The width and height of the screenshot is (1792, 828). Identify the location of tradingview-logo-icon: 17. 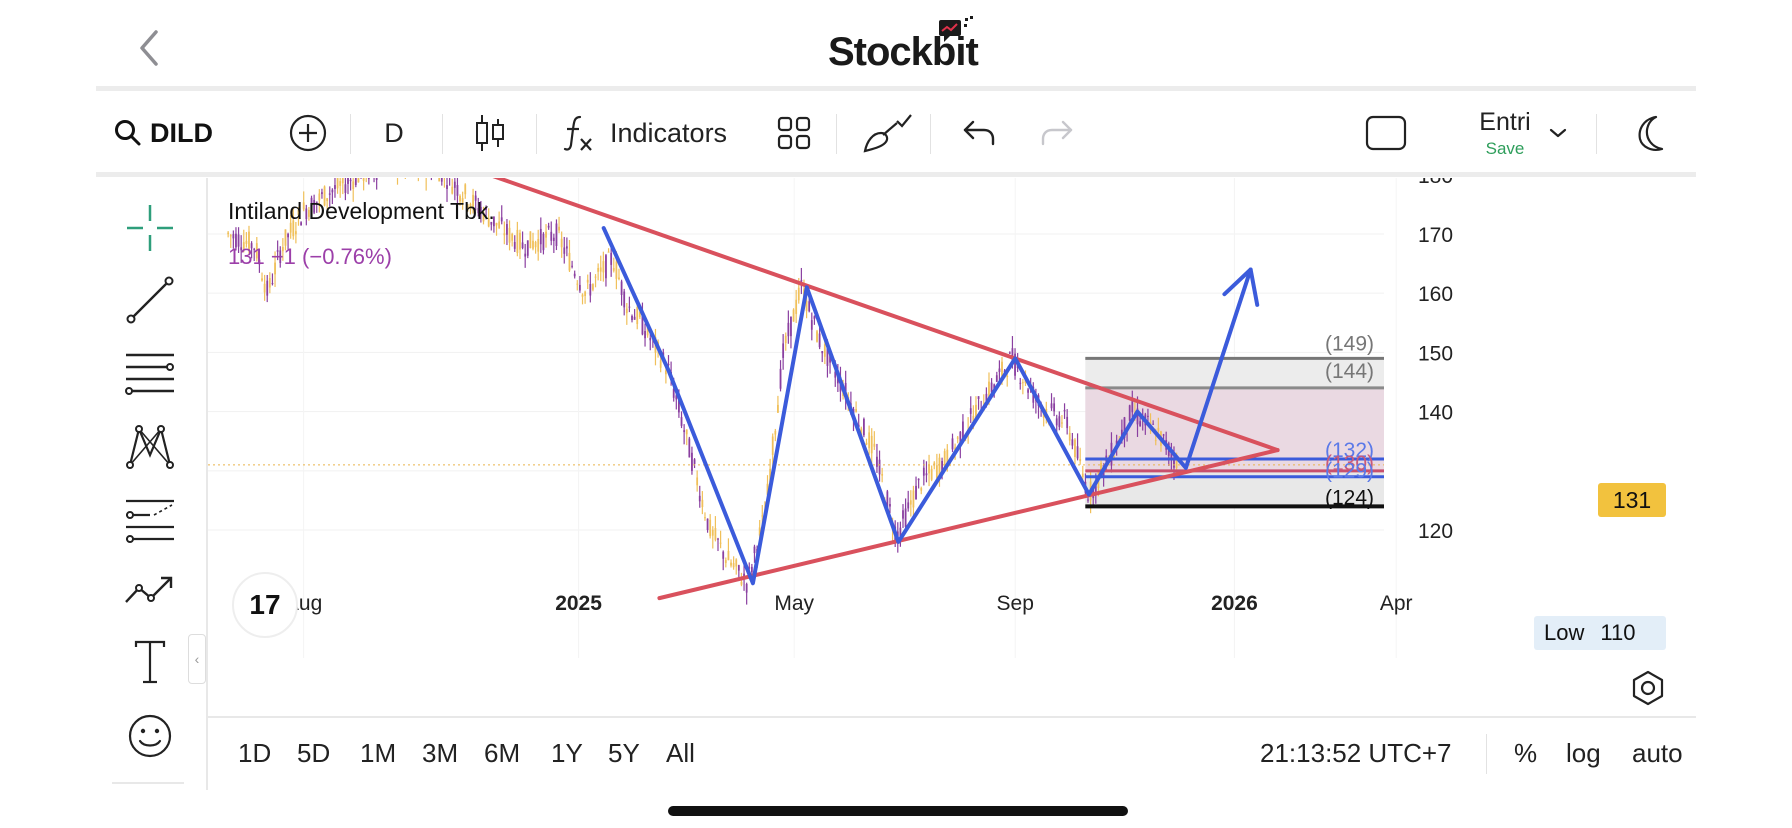
(265, 605).